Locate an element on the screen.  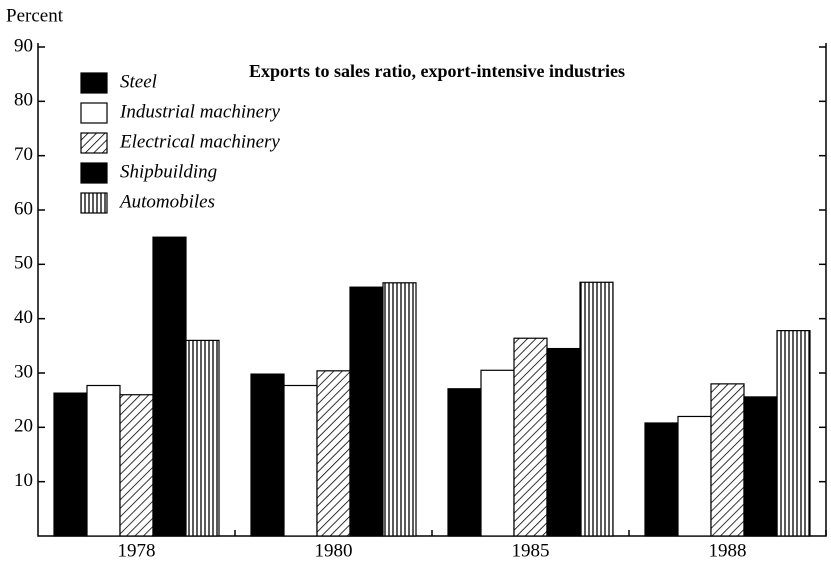
x-tick-label: 1980 is located at coordinates (334, 550).